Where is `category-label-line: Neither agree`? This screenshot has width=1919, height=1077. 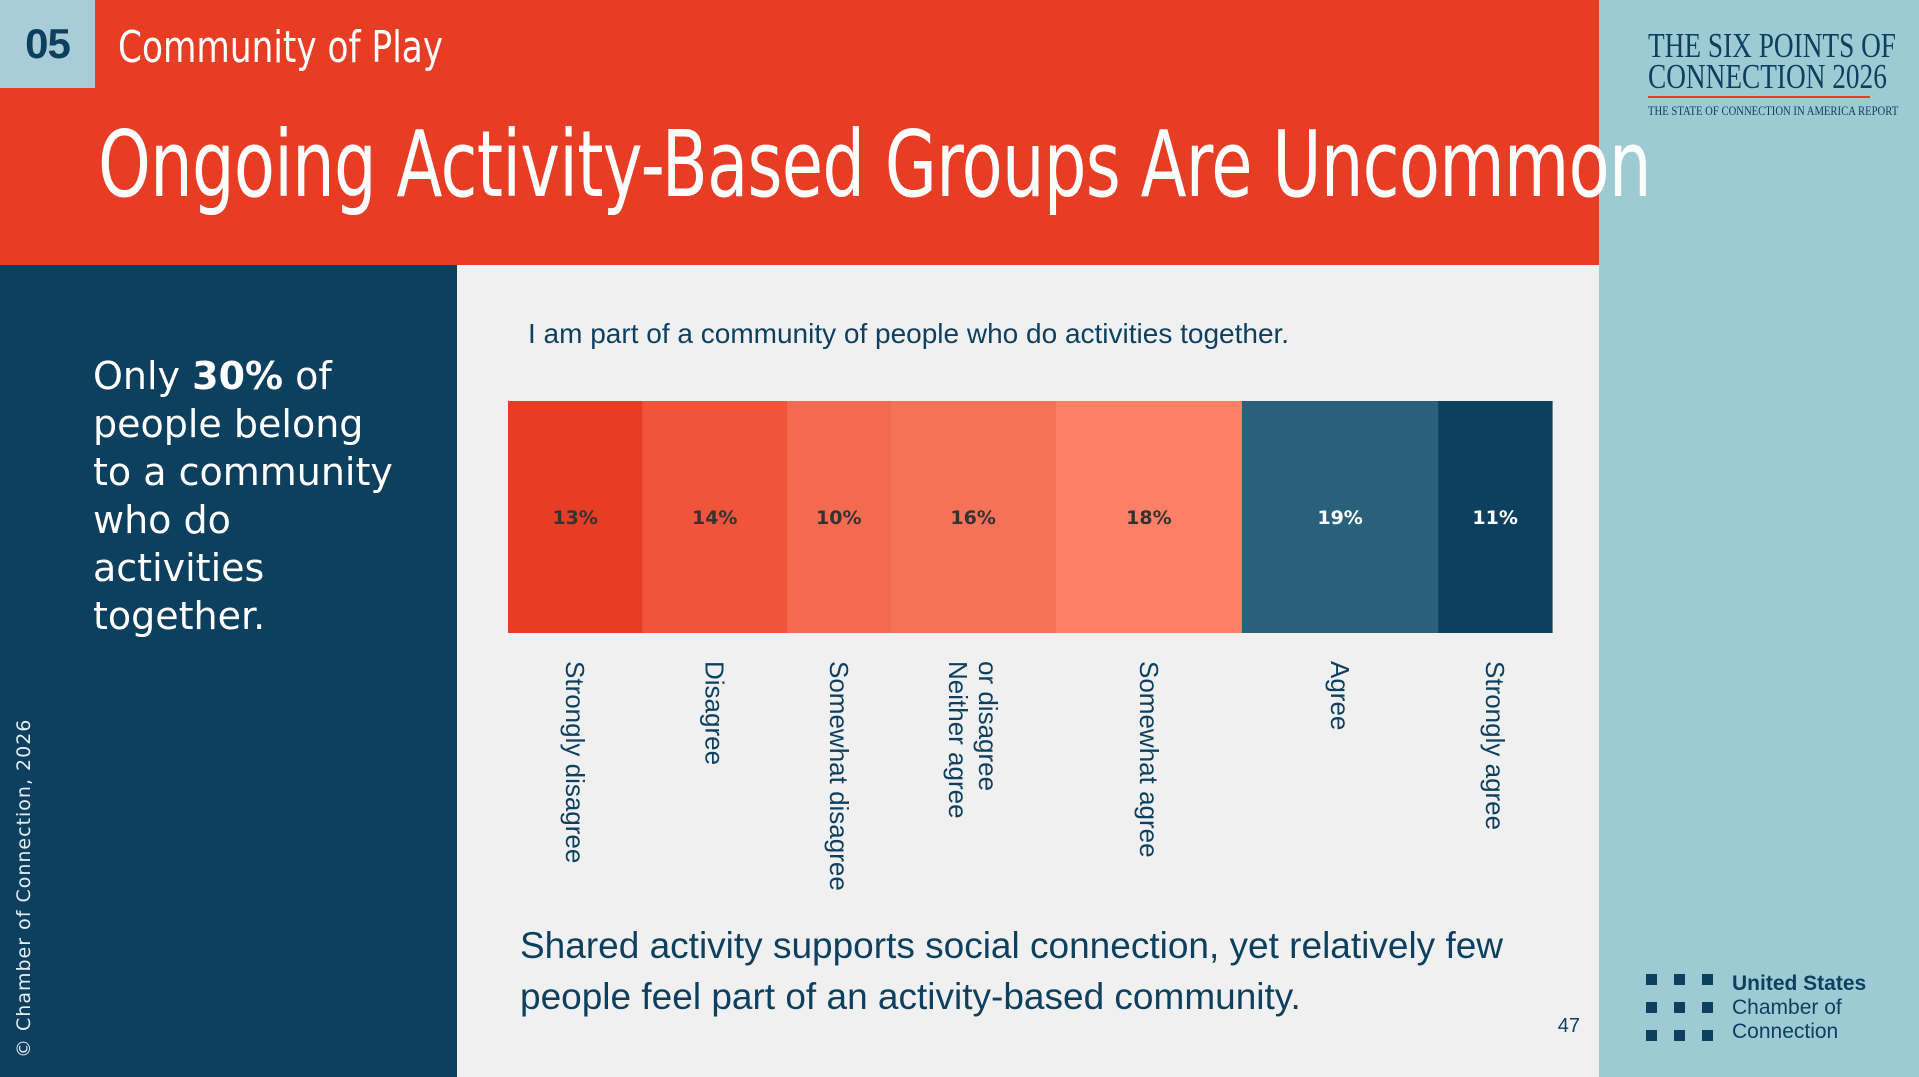
category-label-line: Neither agree is located at coordinates (958, 740).